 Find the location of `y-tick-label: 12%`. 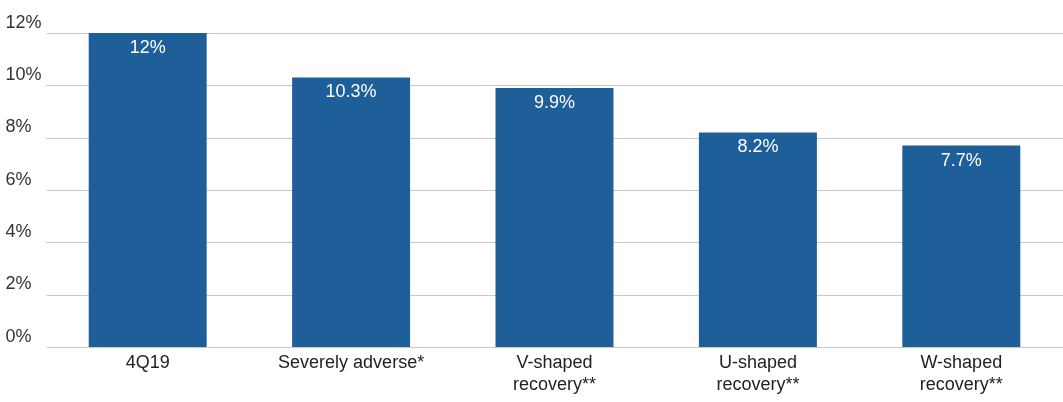

y-tick-label: 12% is located at coordinates (23, 21).